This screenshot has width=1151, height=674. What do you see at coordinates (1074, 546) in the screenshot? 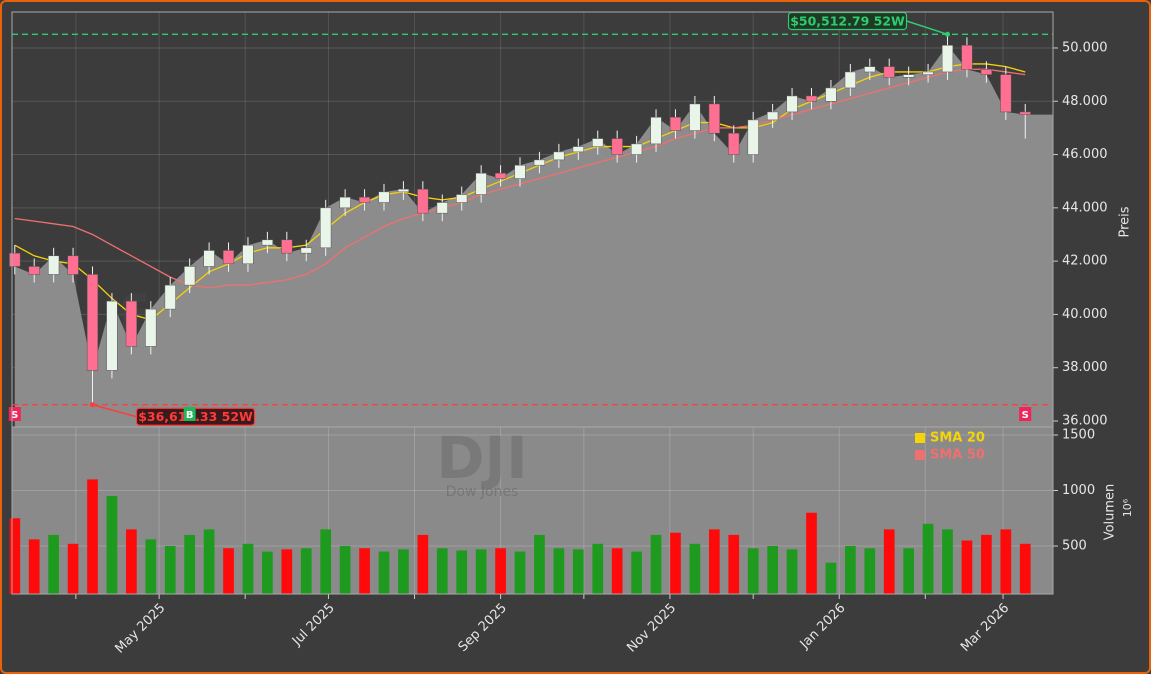
I see `y2-tick-label: 500` at bounding box center [1074, 546].